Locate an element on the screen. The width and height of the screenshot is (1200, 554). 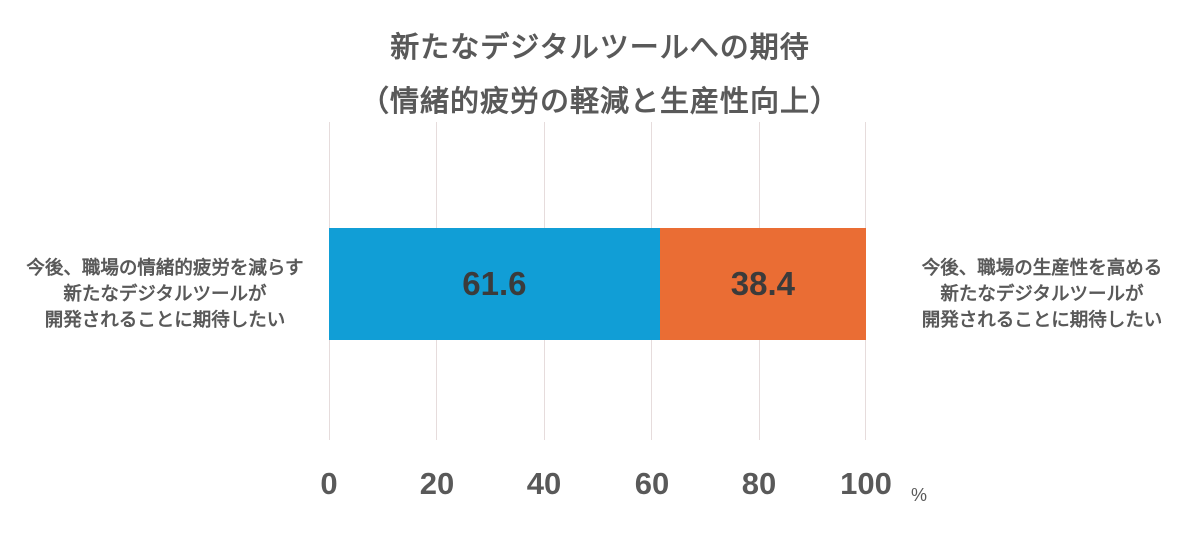
x-tick-label: 40 is located at coordinates (544, 483).